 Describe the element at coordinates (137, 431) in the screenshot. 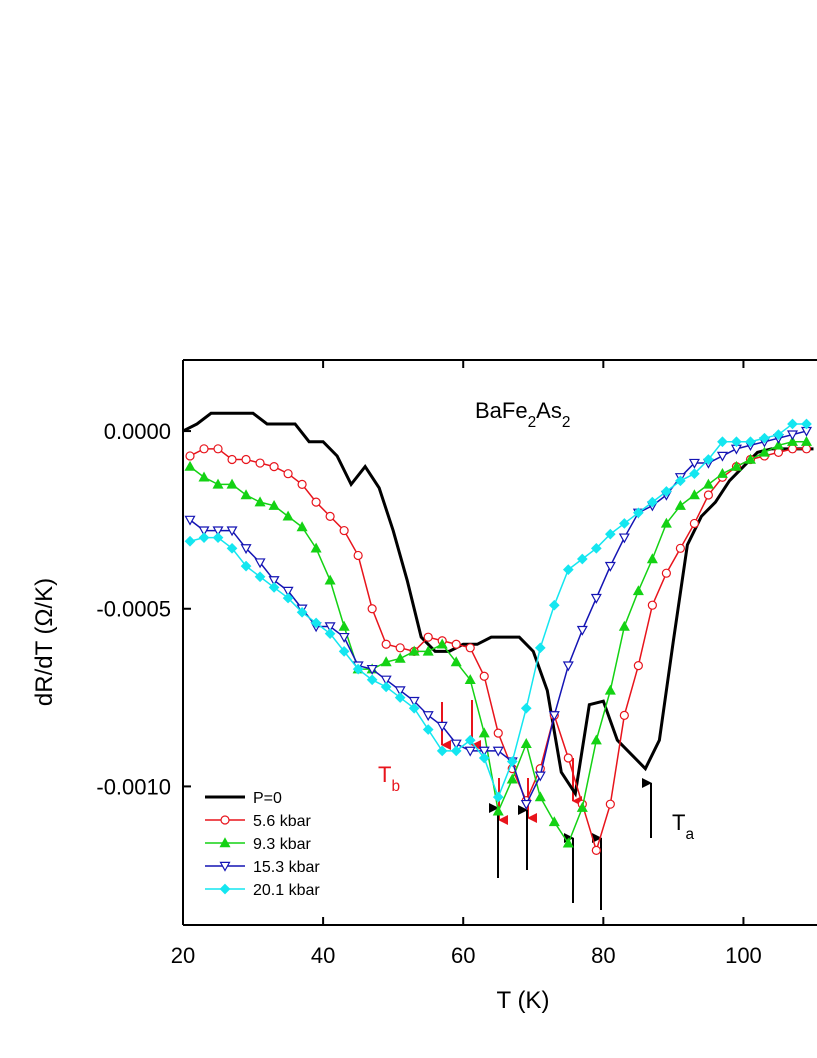

I see `y-tick-label: 0.0000` at that location.